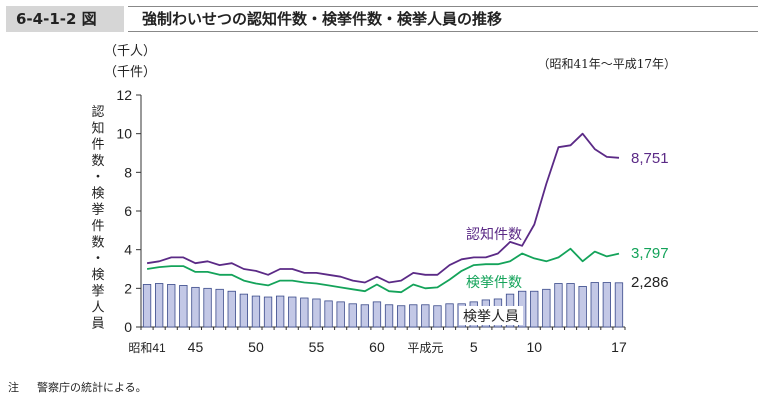 This screenshot has width=765, height=409. What do you see at coordinates (97, 306) in the screenshot?
I see `y-axis-label-char: 人` at bounding box center [97, 306].